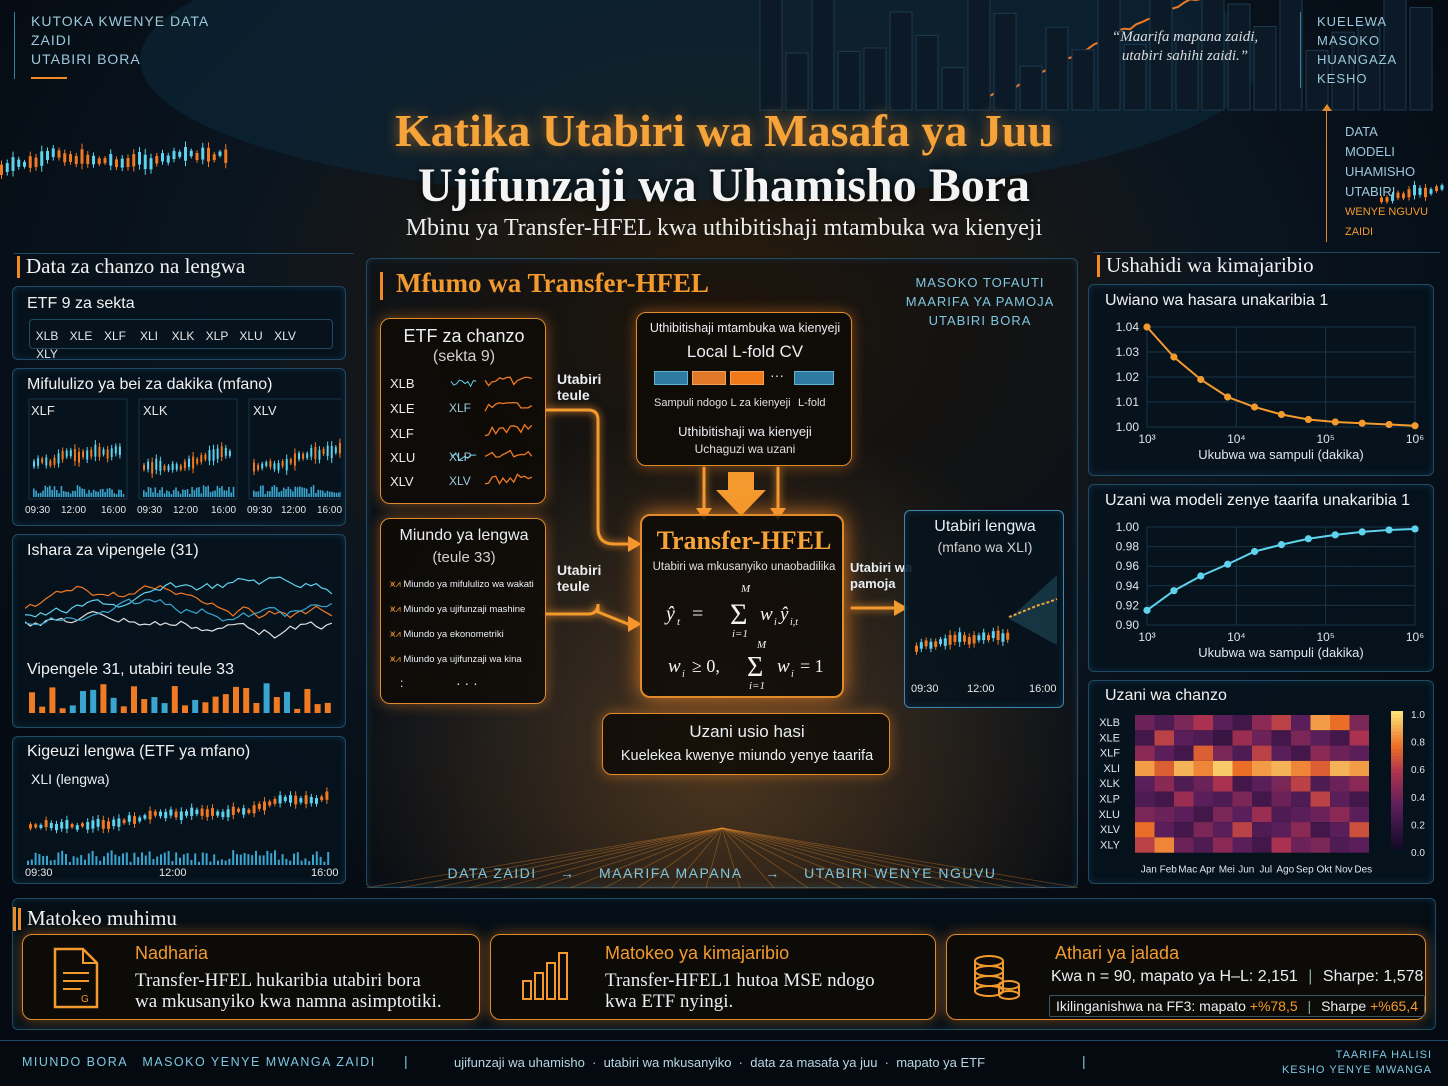 The width and height of the screenshot is (1448, 1086). I want to click on heatmap-col-label: Ago, so click(1285, 870).